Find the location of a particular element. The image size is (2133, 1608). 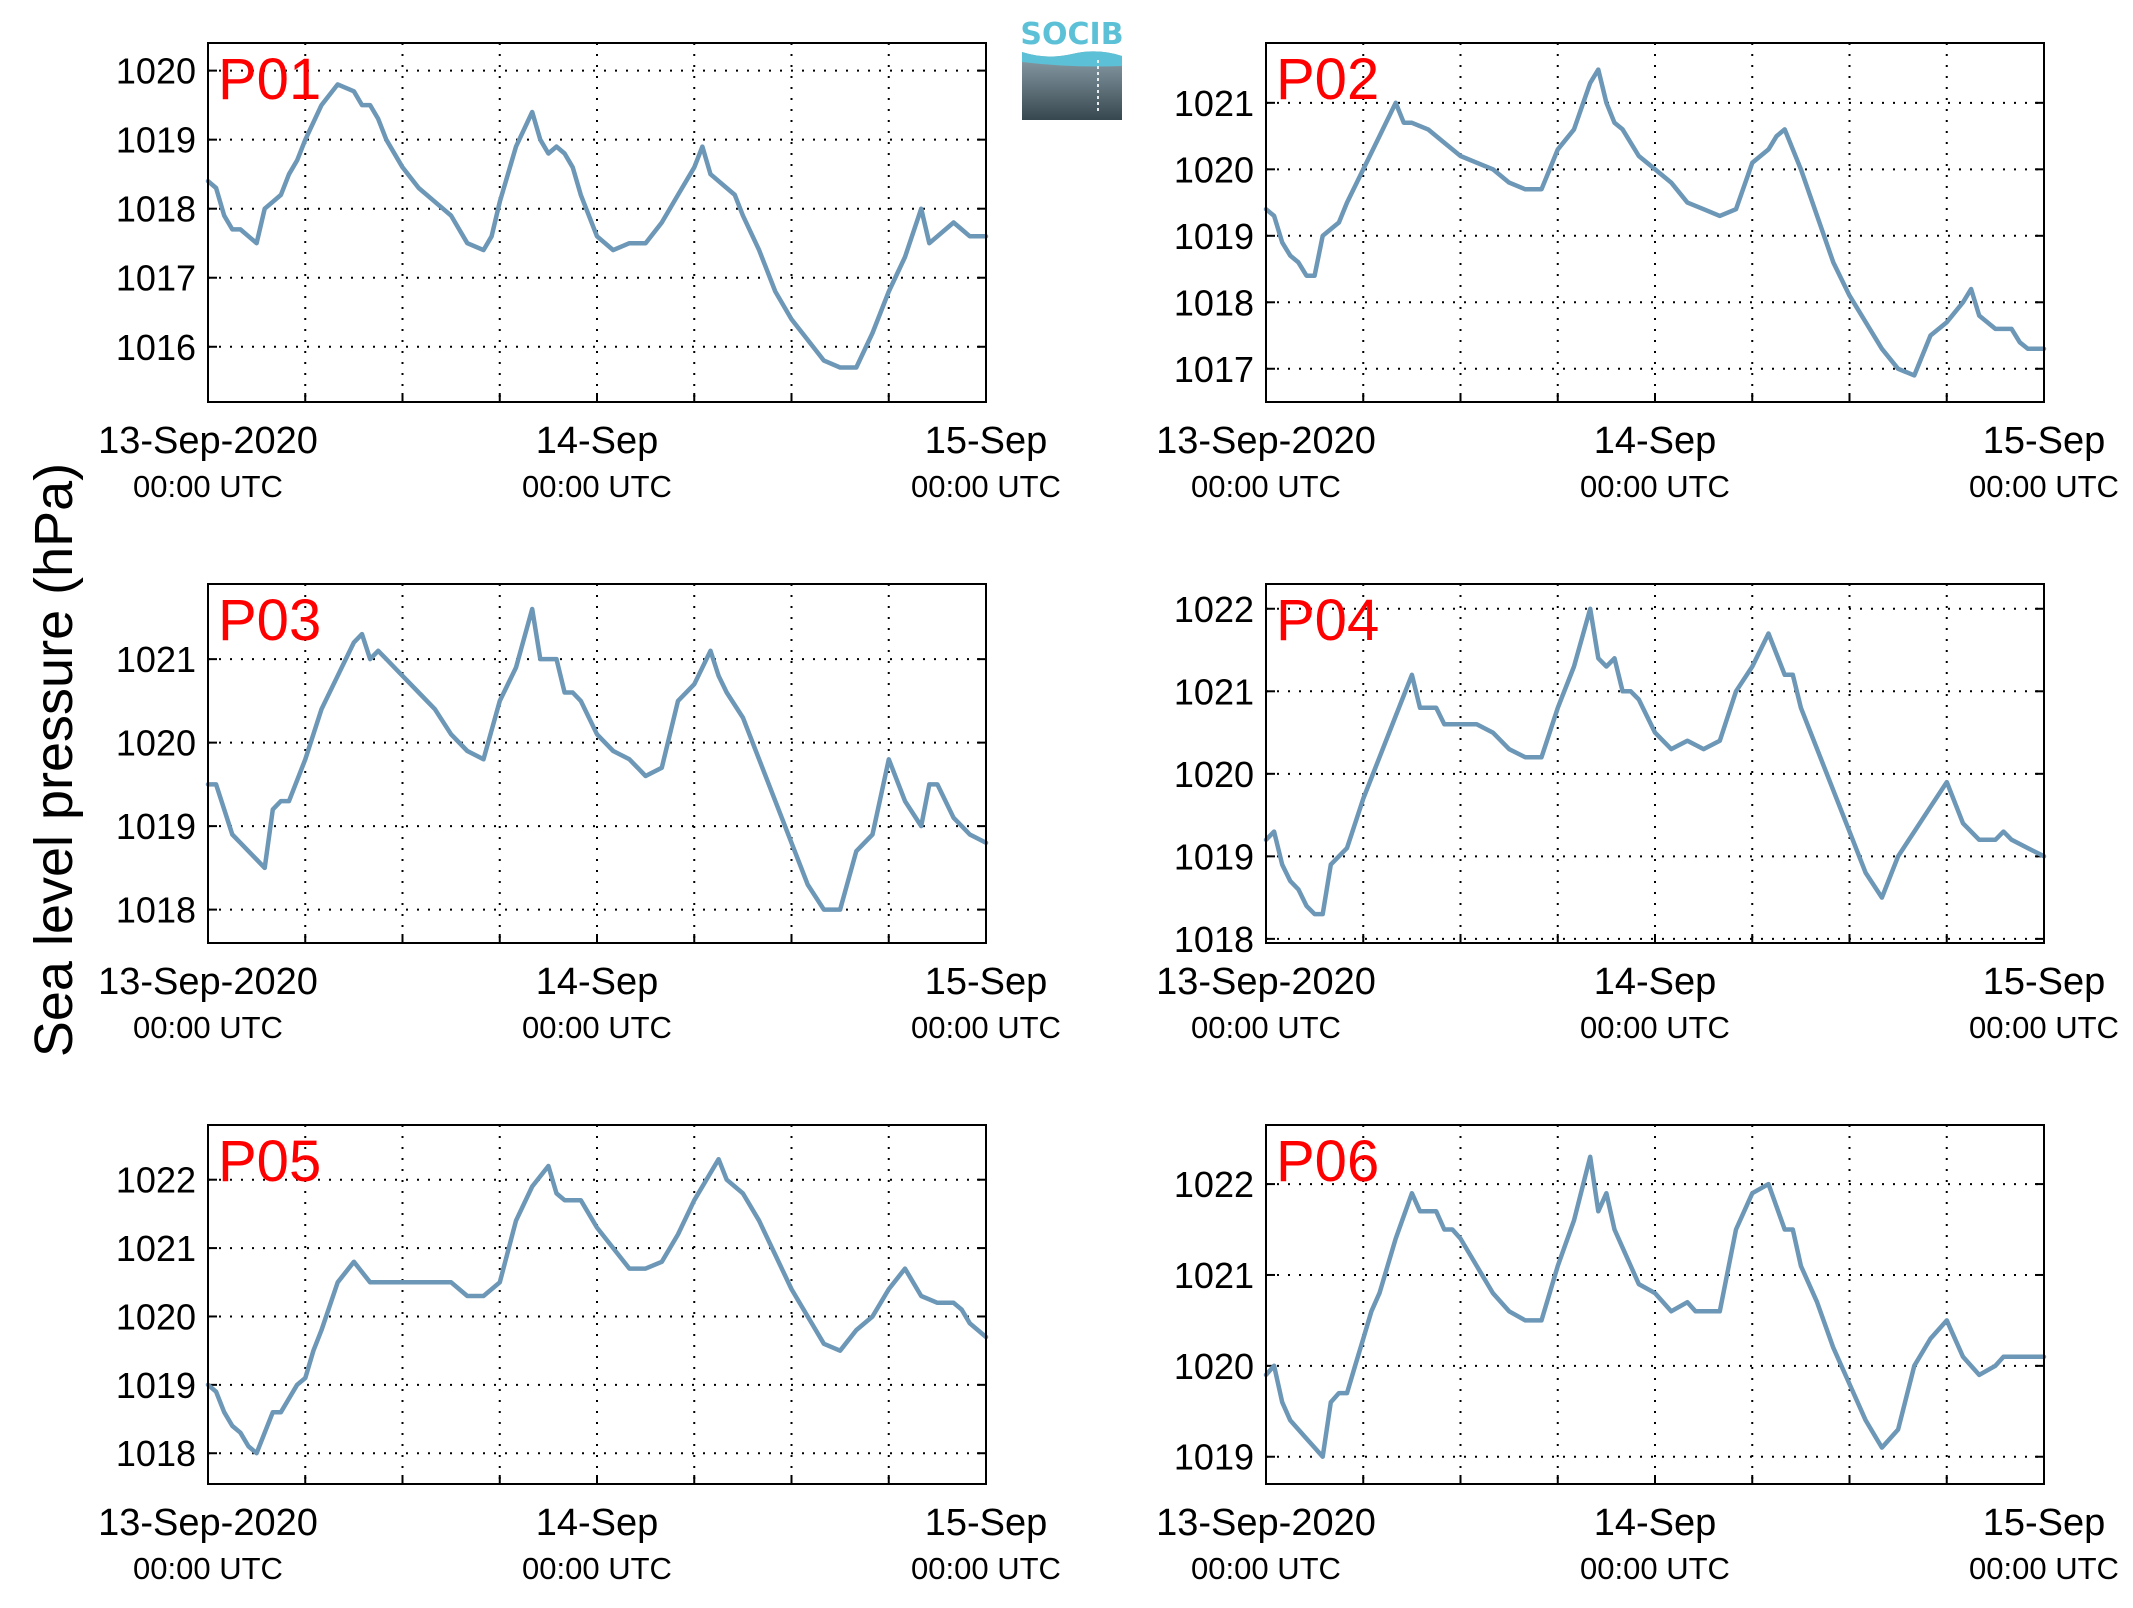

y-axis-label: Sea level pressure (hPa) is located at coordinates (54, 760).